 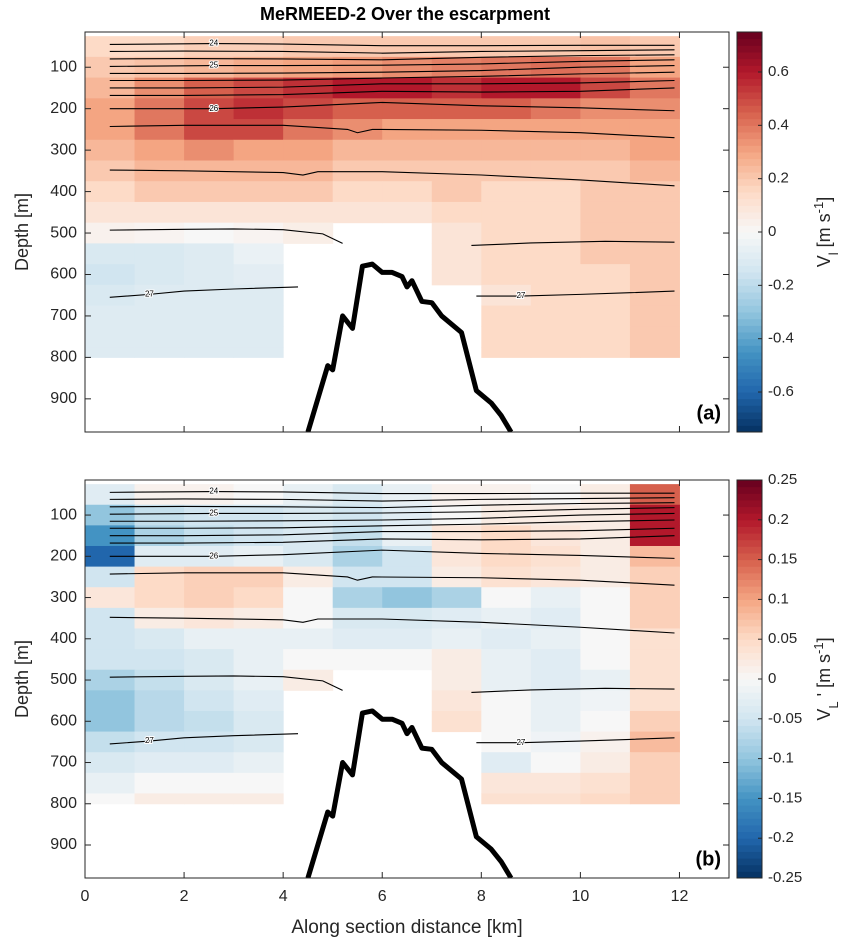 What do you see at coordinates (782, 479) in the screenshot?
I see `colorbar-tick-label: 0.25` at bounding box center [782, 479].